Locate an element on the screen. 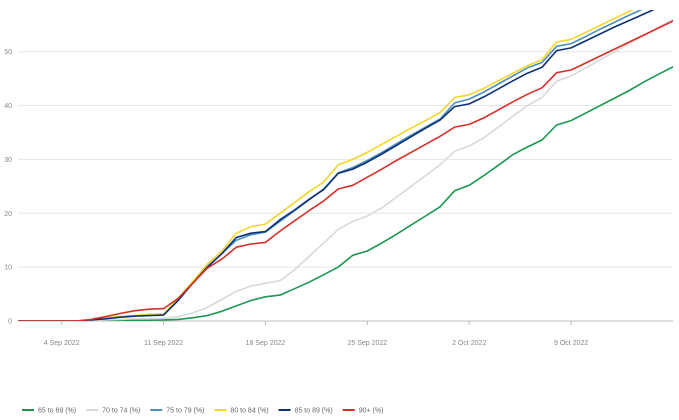  x-tick-label: 2 Oct 2022 is located at coordinates (469, 343).